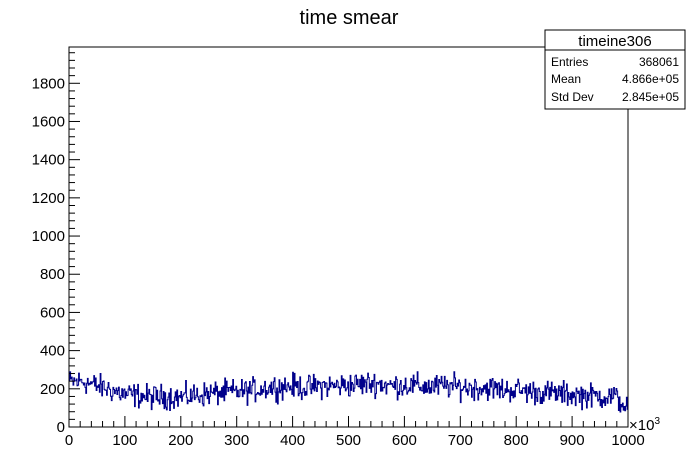  Describe the element at coordinates (52, 312) in the screenshot. I see `y-tick-label: 600` at that location.